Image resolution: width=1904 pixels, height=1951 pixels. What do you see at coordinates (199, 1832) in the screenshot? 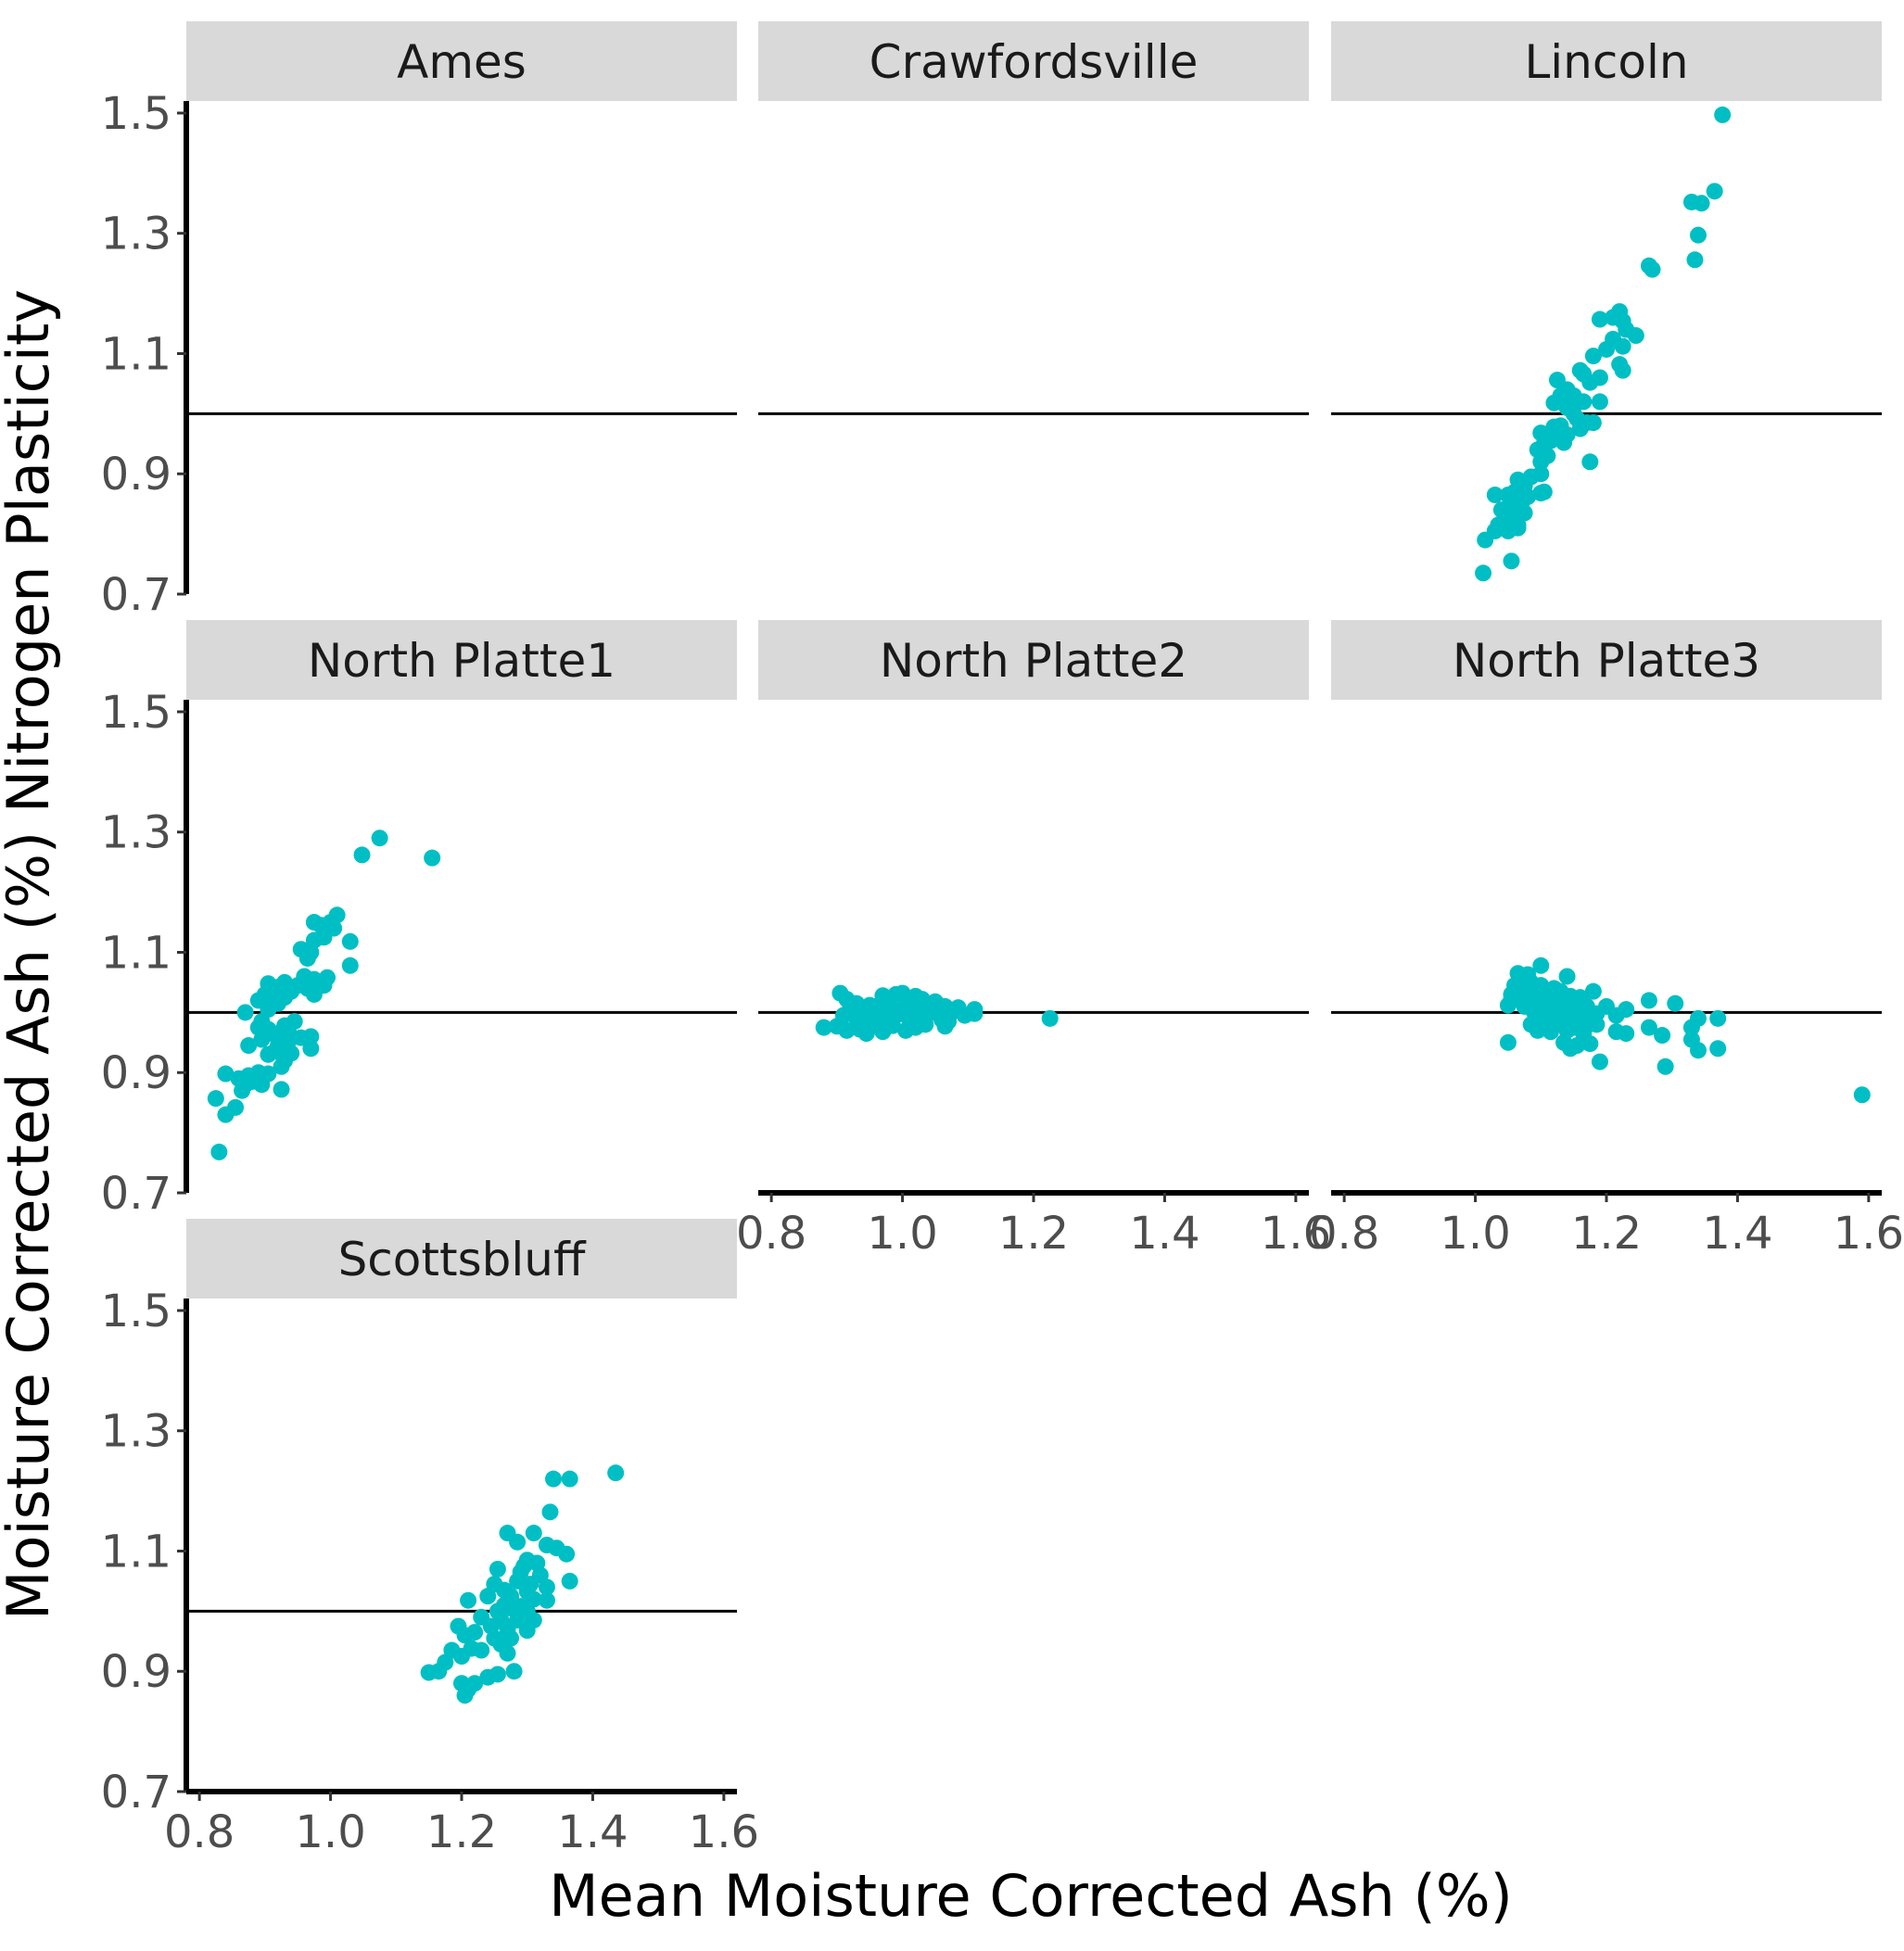
I see `x-tick-label-scottsbluff-0: 0.8` at bounding box center [199, 1832].